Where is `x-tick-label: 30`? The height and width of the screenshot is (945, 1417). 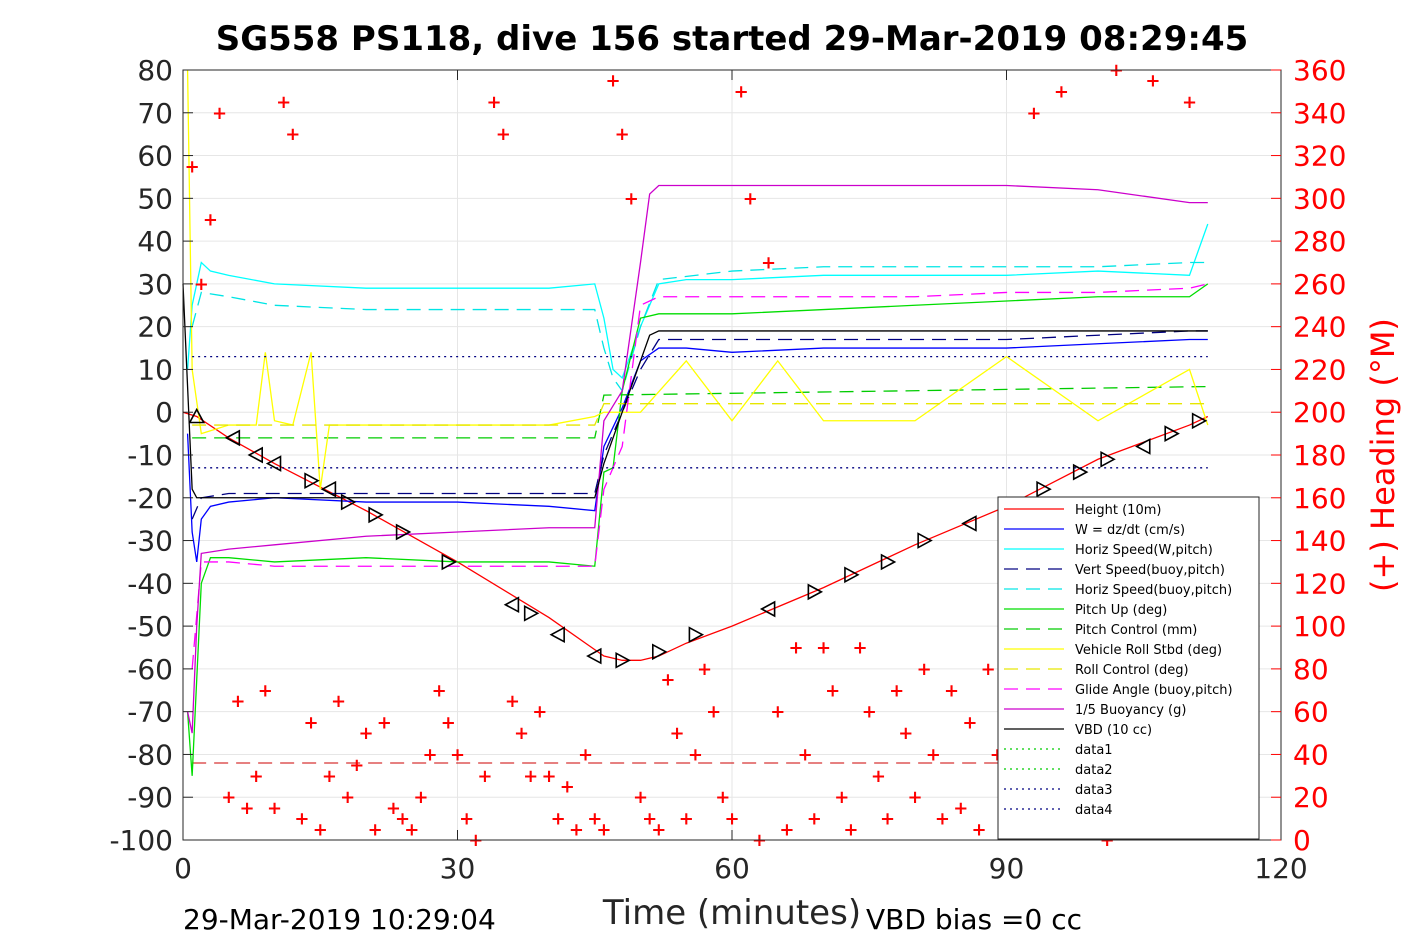 x-tick-label: 30 is located at coordinates (458, 868).